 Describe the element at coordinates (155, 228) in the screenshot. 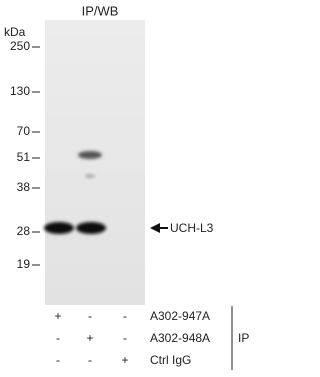

I see `arrow-head` at that location.